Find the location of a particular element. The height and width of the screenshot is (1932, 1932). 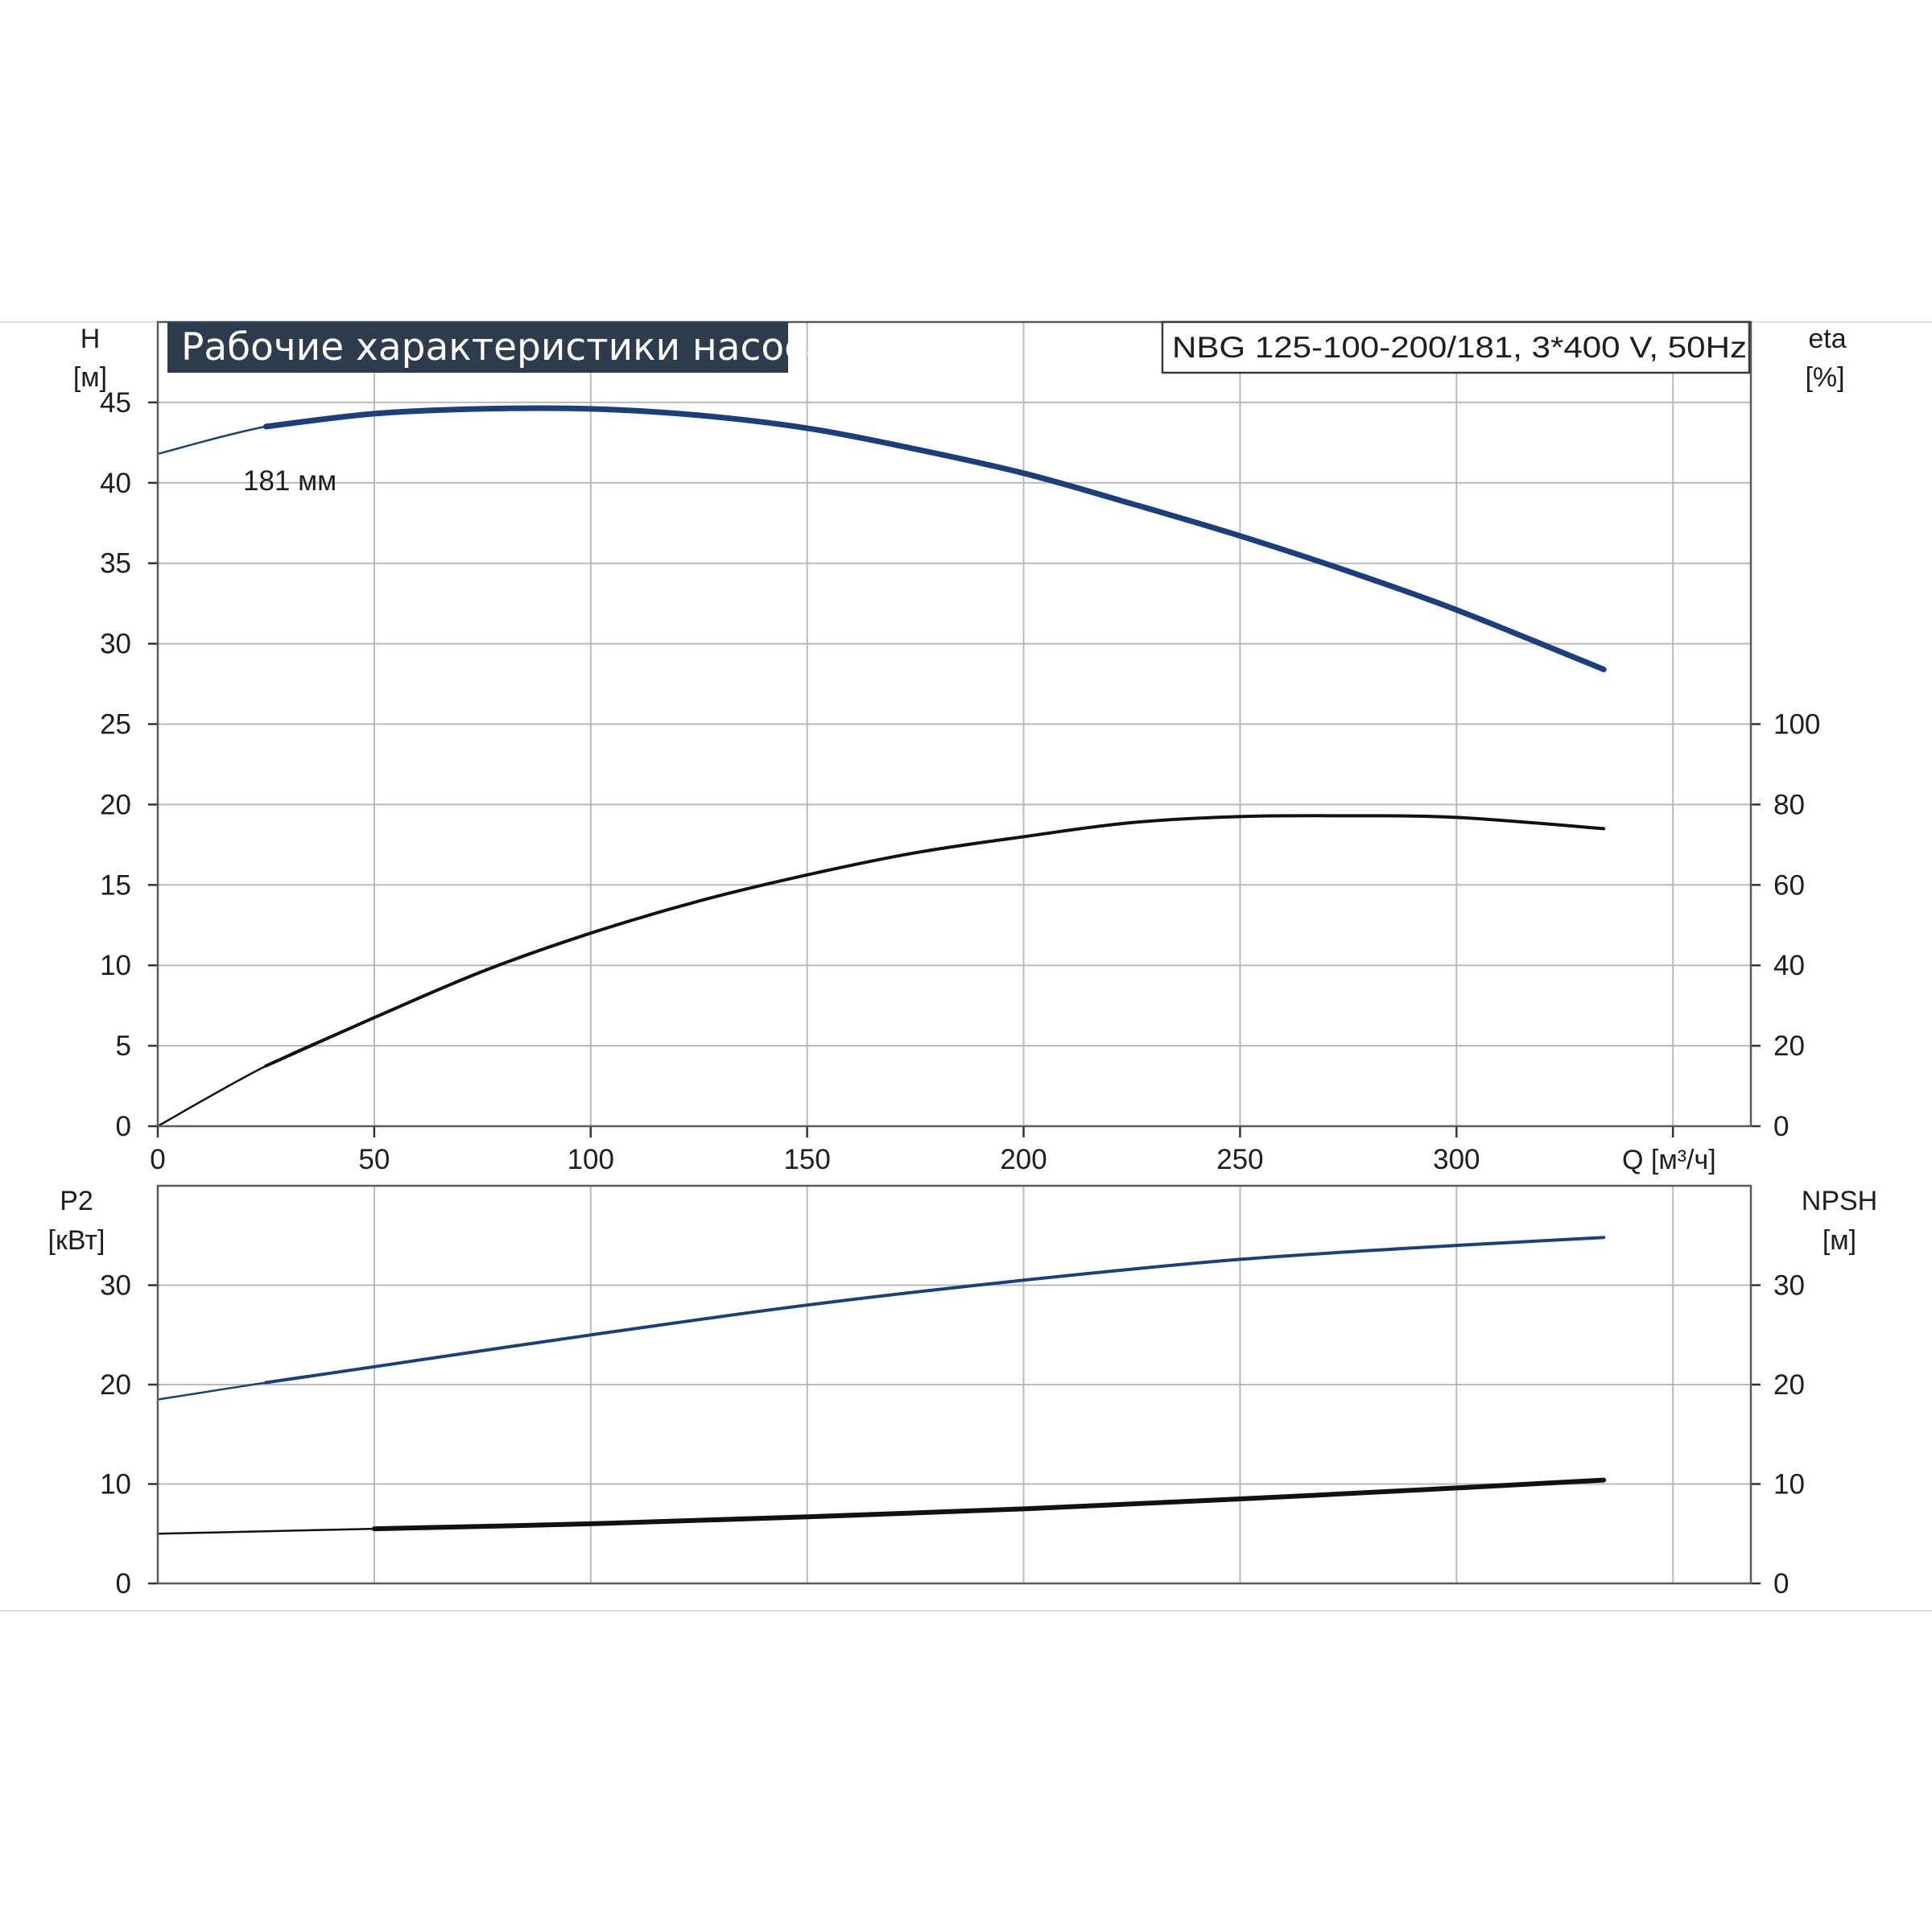

h-tick-label: 10 is located at coordinates (116, 966).